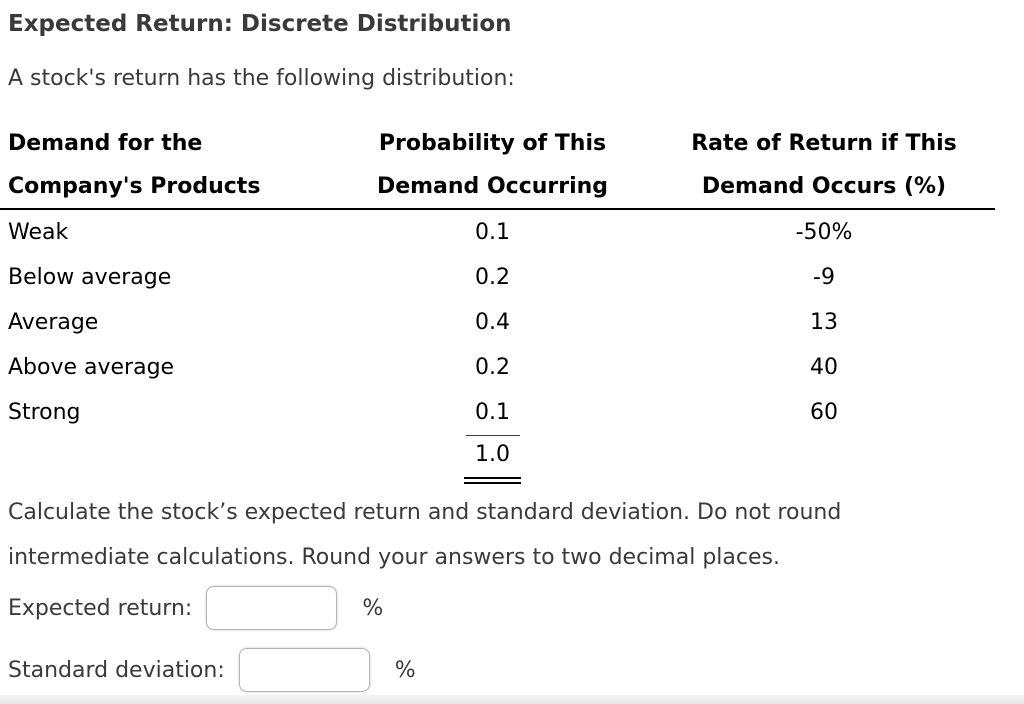 This screenshot has width=1024, height=704. Describe the element at coordinates (492, 454) in the screenshot. I see `probability-total: 1.0` at that location.